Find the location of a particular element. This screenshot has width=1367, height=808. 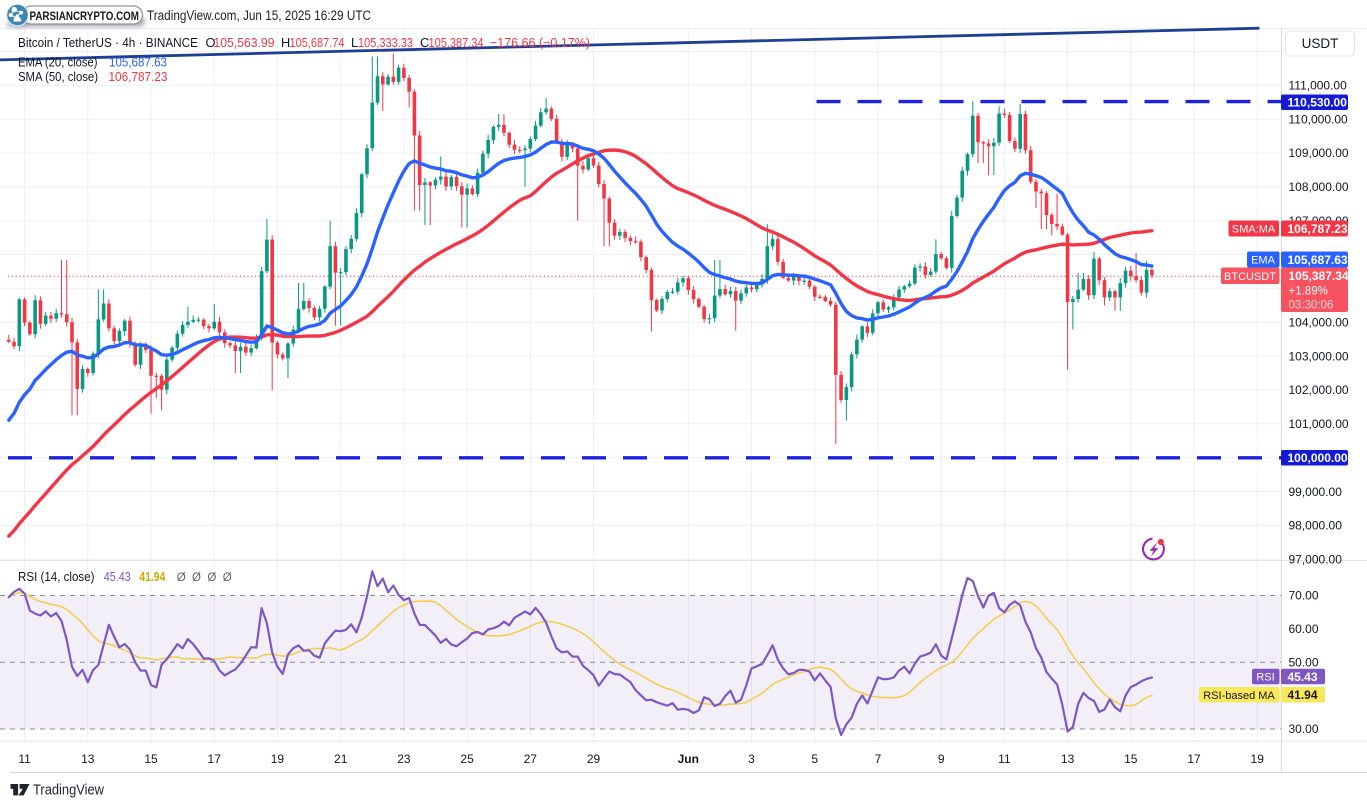

svg-text: 21 is located at coordinates (341, 759).